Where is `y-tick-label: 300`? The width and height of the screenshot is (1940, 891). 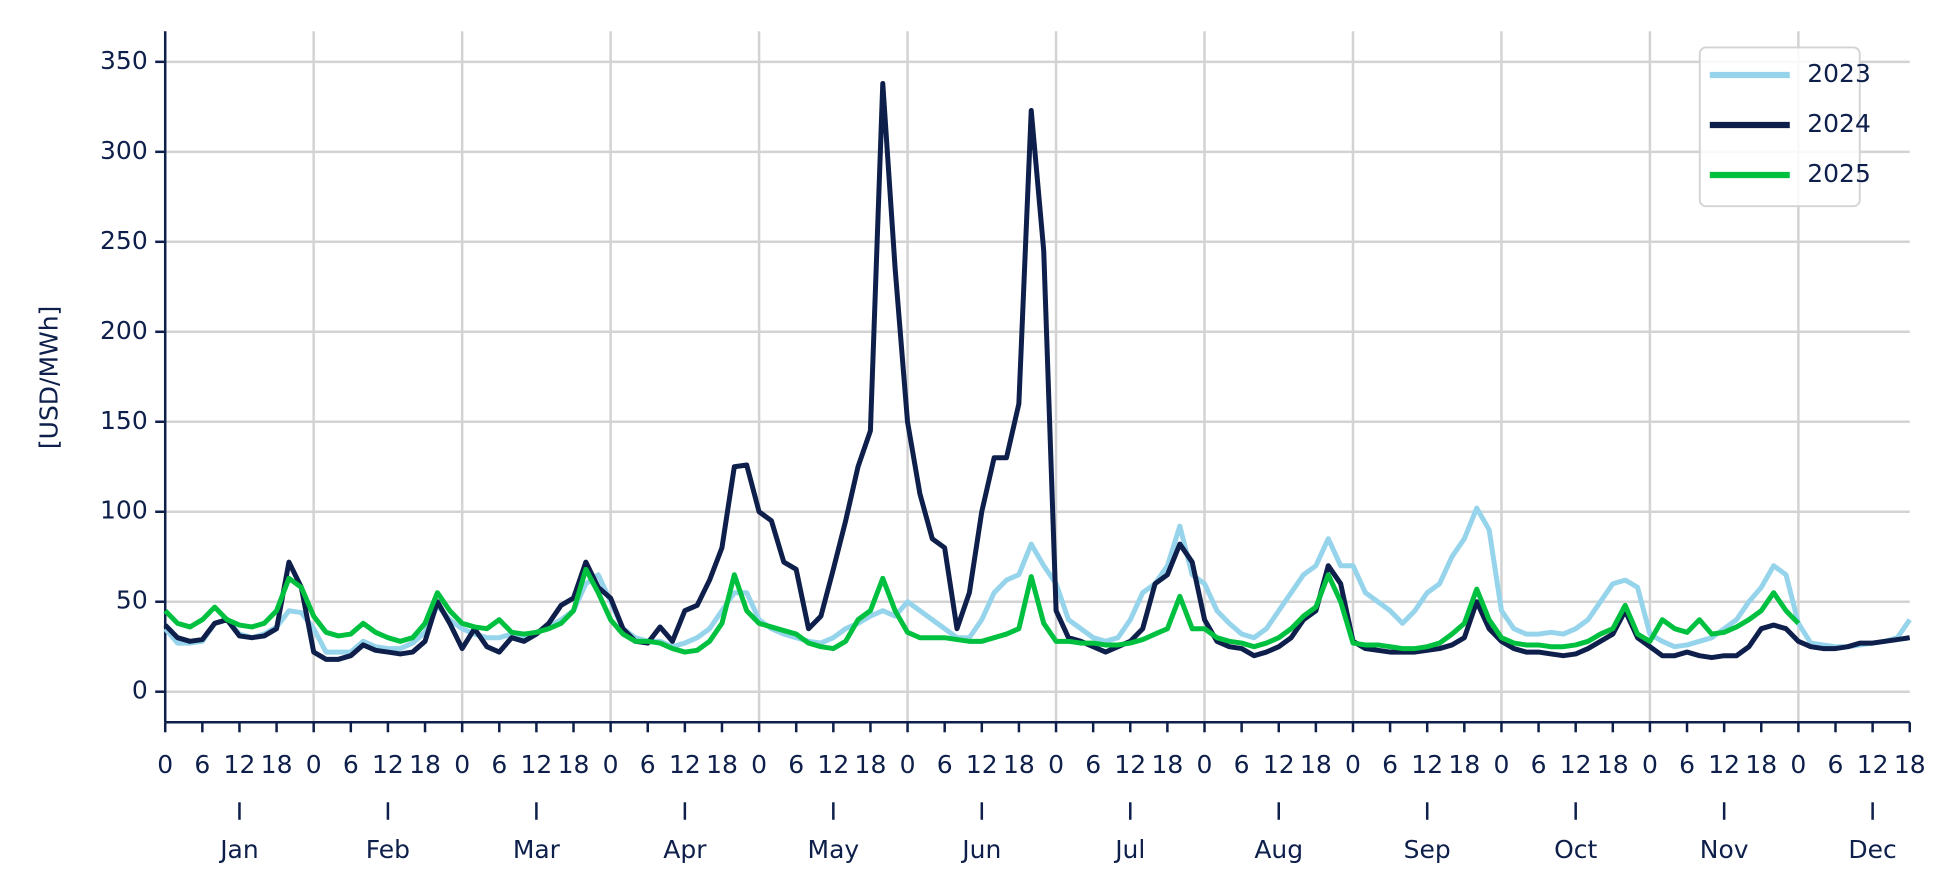 y-tick-label: 300 is located at coordinates (124, 150).